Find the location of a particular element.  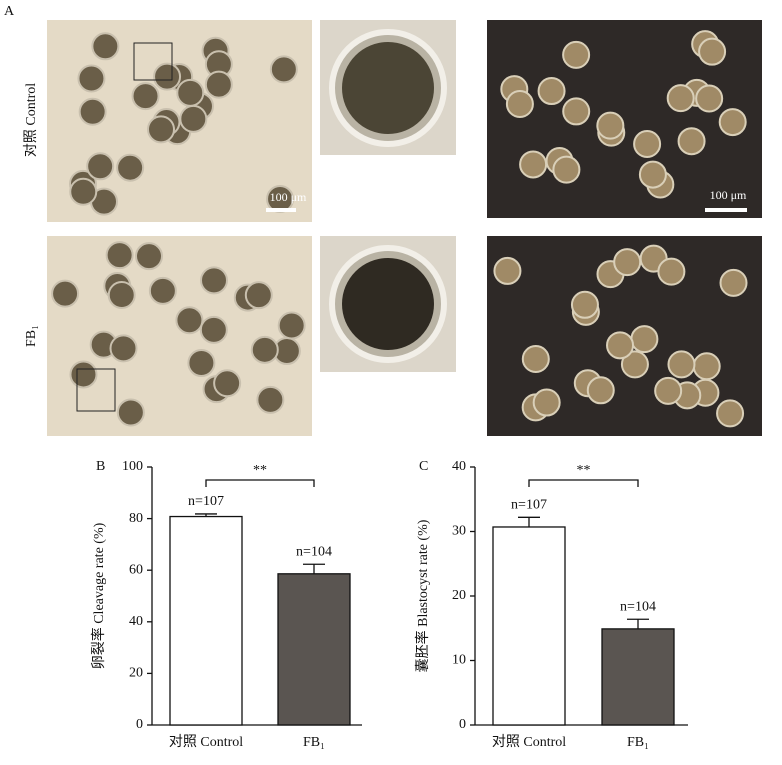

panel-label: A is located at coordinates (9, 11).